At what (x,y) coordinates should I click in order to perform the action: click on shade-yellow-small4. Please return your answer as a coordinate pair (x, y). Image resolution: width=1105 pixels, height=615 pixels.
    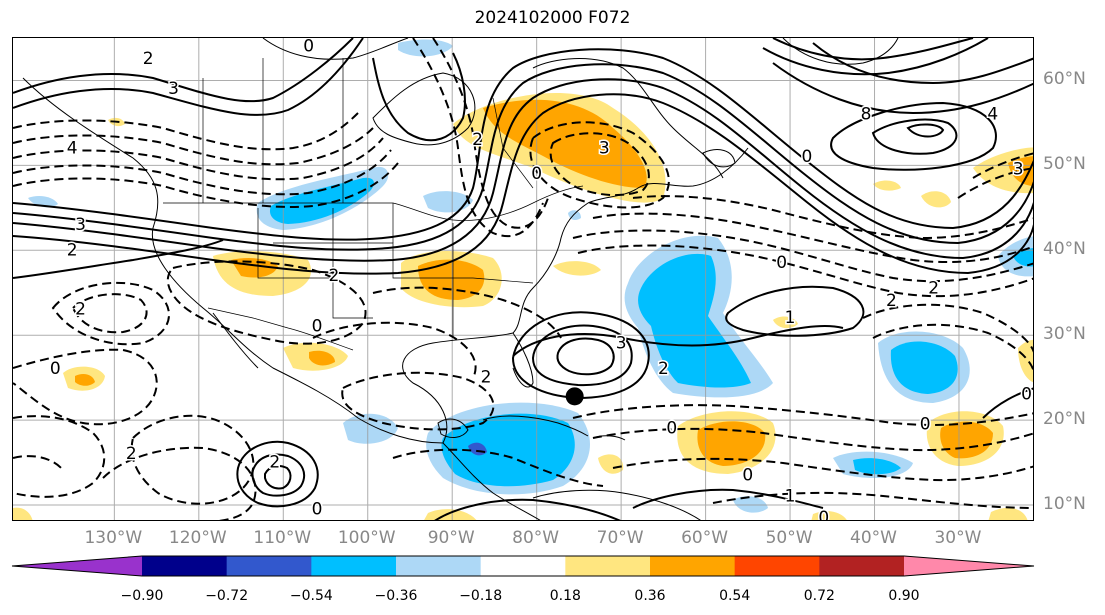
    Looking at the image, I should click on (577, 268).